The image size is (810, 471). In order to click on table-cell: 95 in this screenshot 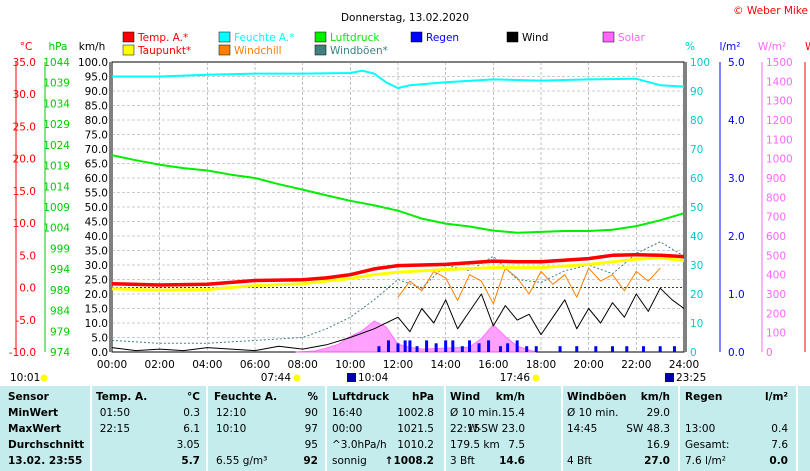, I will do `click(311, 445)`.